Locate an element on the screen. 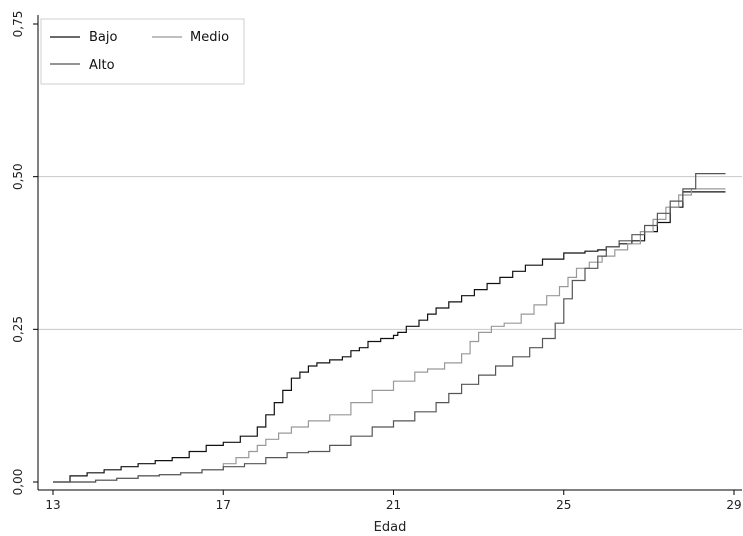  x-axis-title: Edad is located at coordinates (390, 527).